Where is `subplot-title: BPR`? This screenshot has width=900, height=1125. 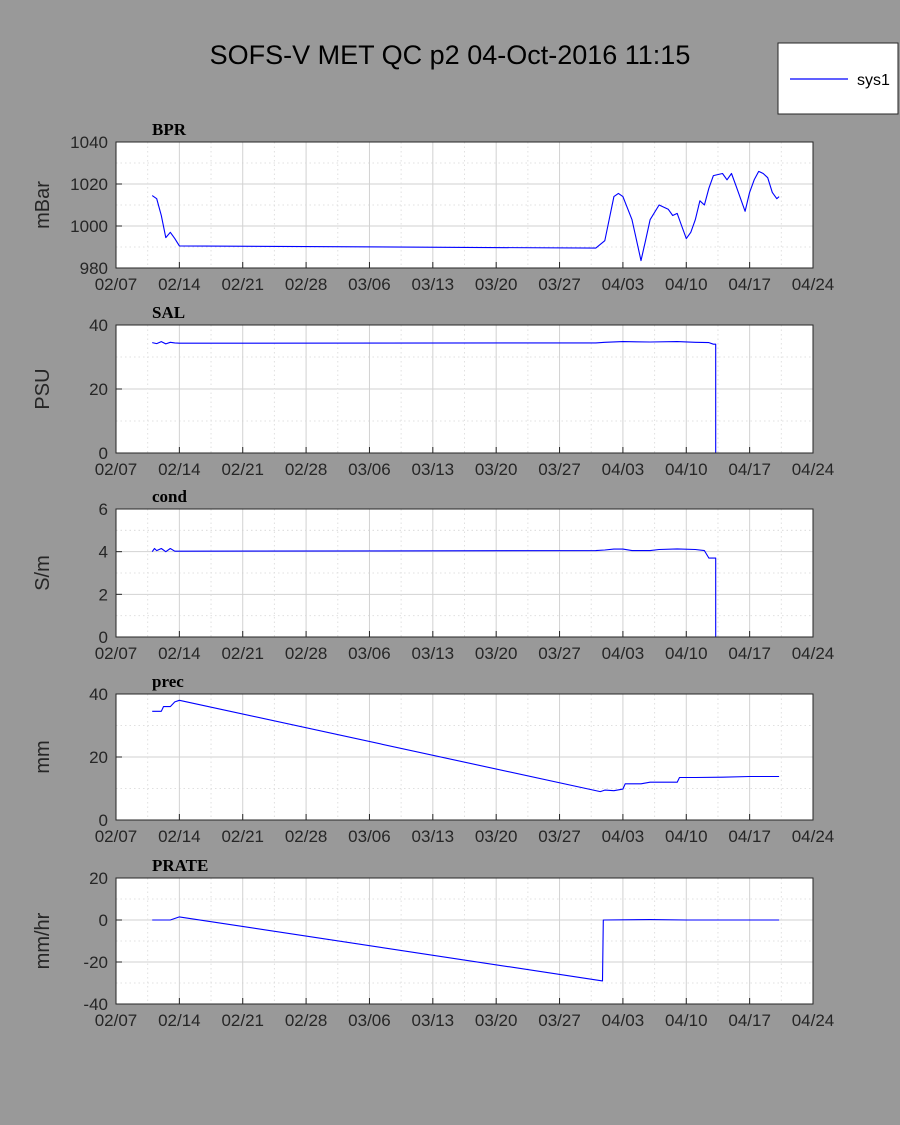 subplot-title: BPR is located at coordinates (169, 129).